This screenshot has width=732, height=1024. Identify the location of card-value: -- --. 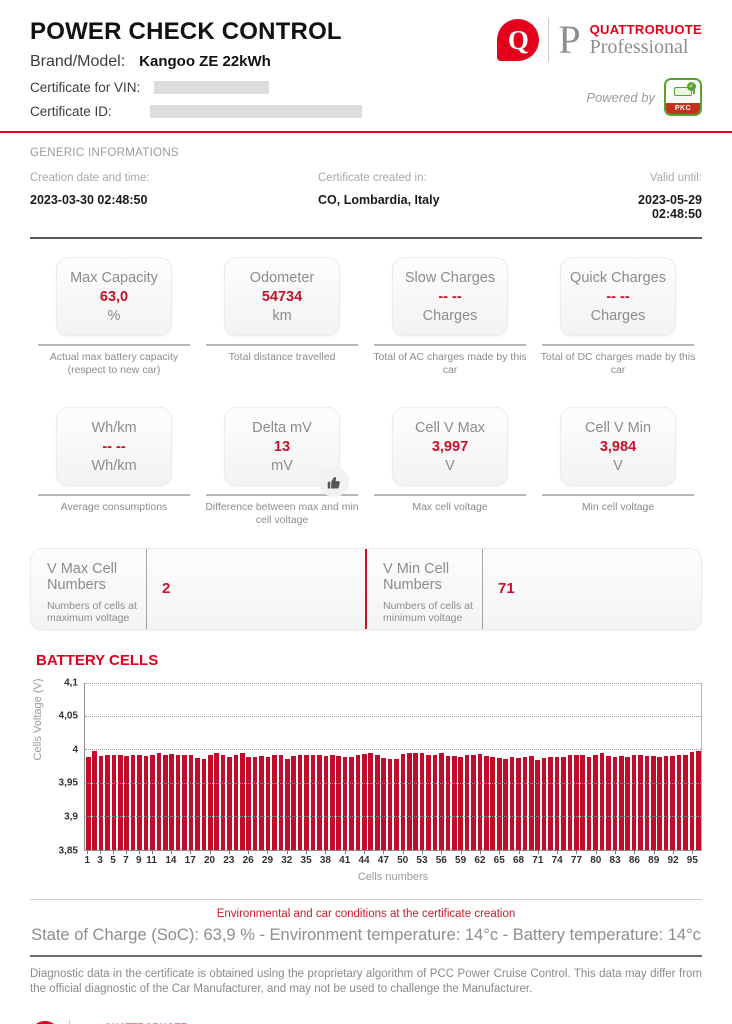
(618, 296).